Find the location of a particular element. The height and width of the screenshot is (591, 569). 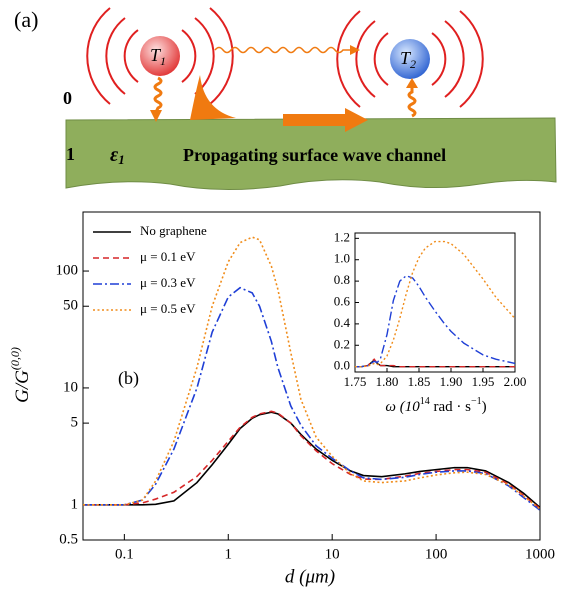

panel-label: (b) is located at coordinates (128, 378).